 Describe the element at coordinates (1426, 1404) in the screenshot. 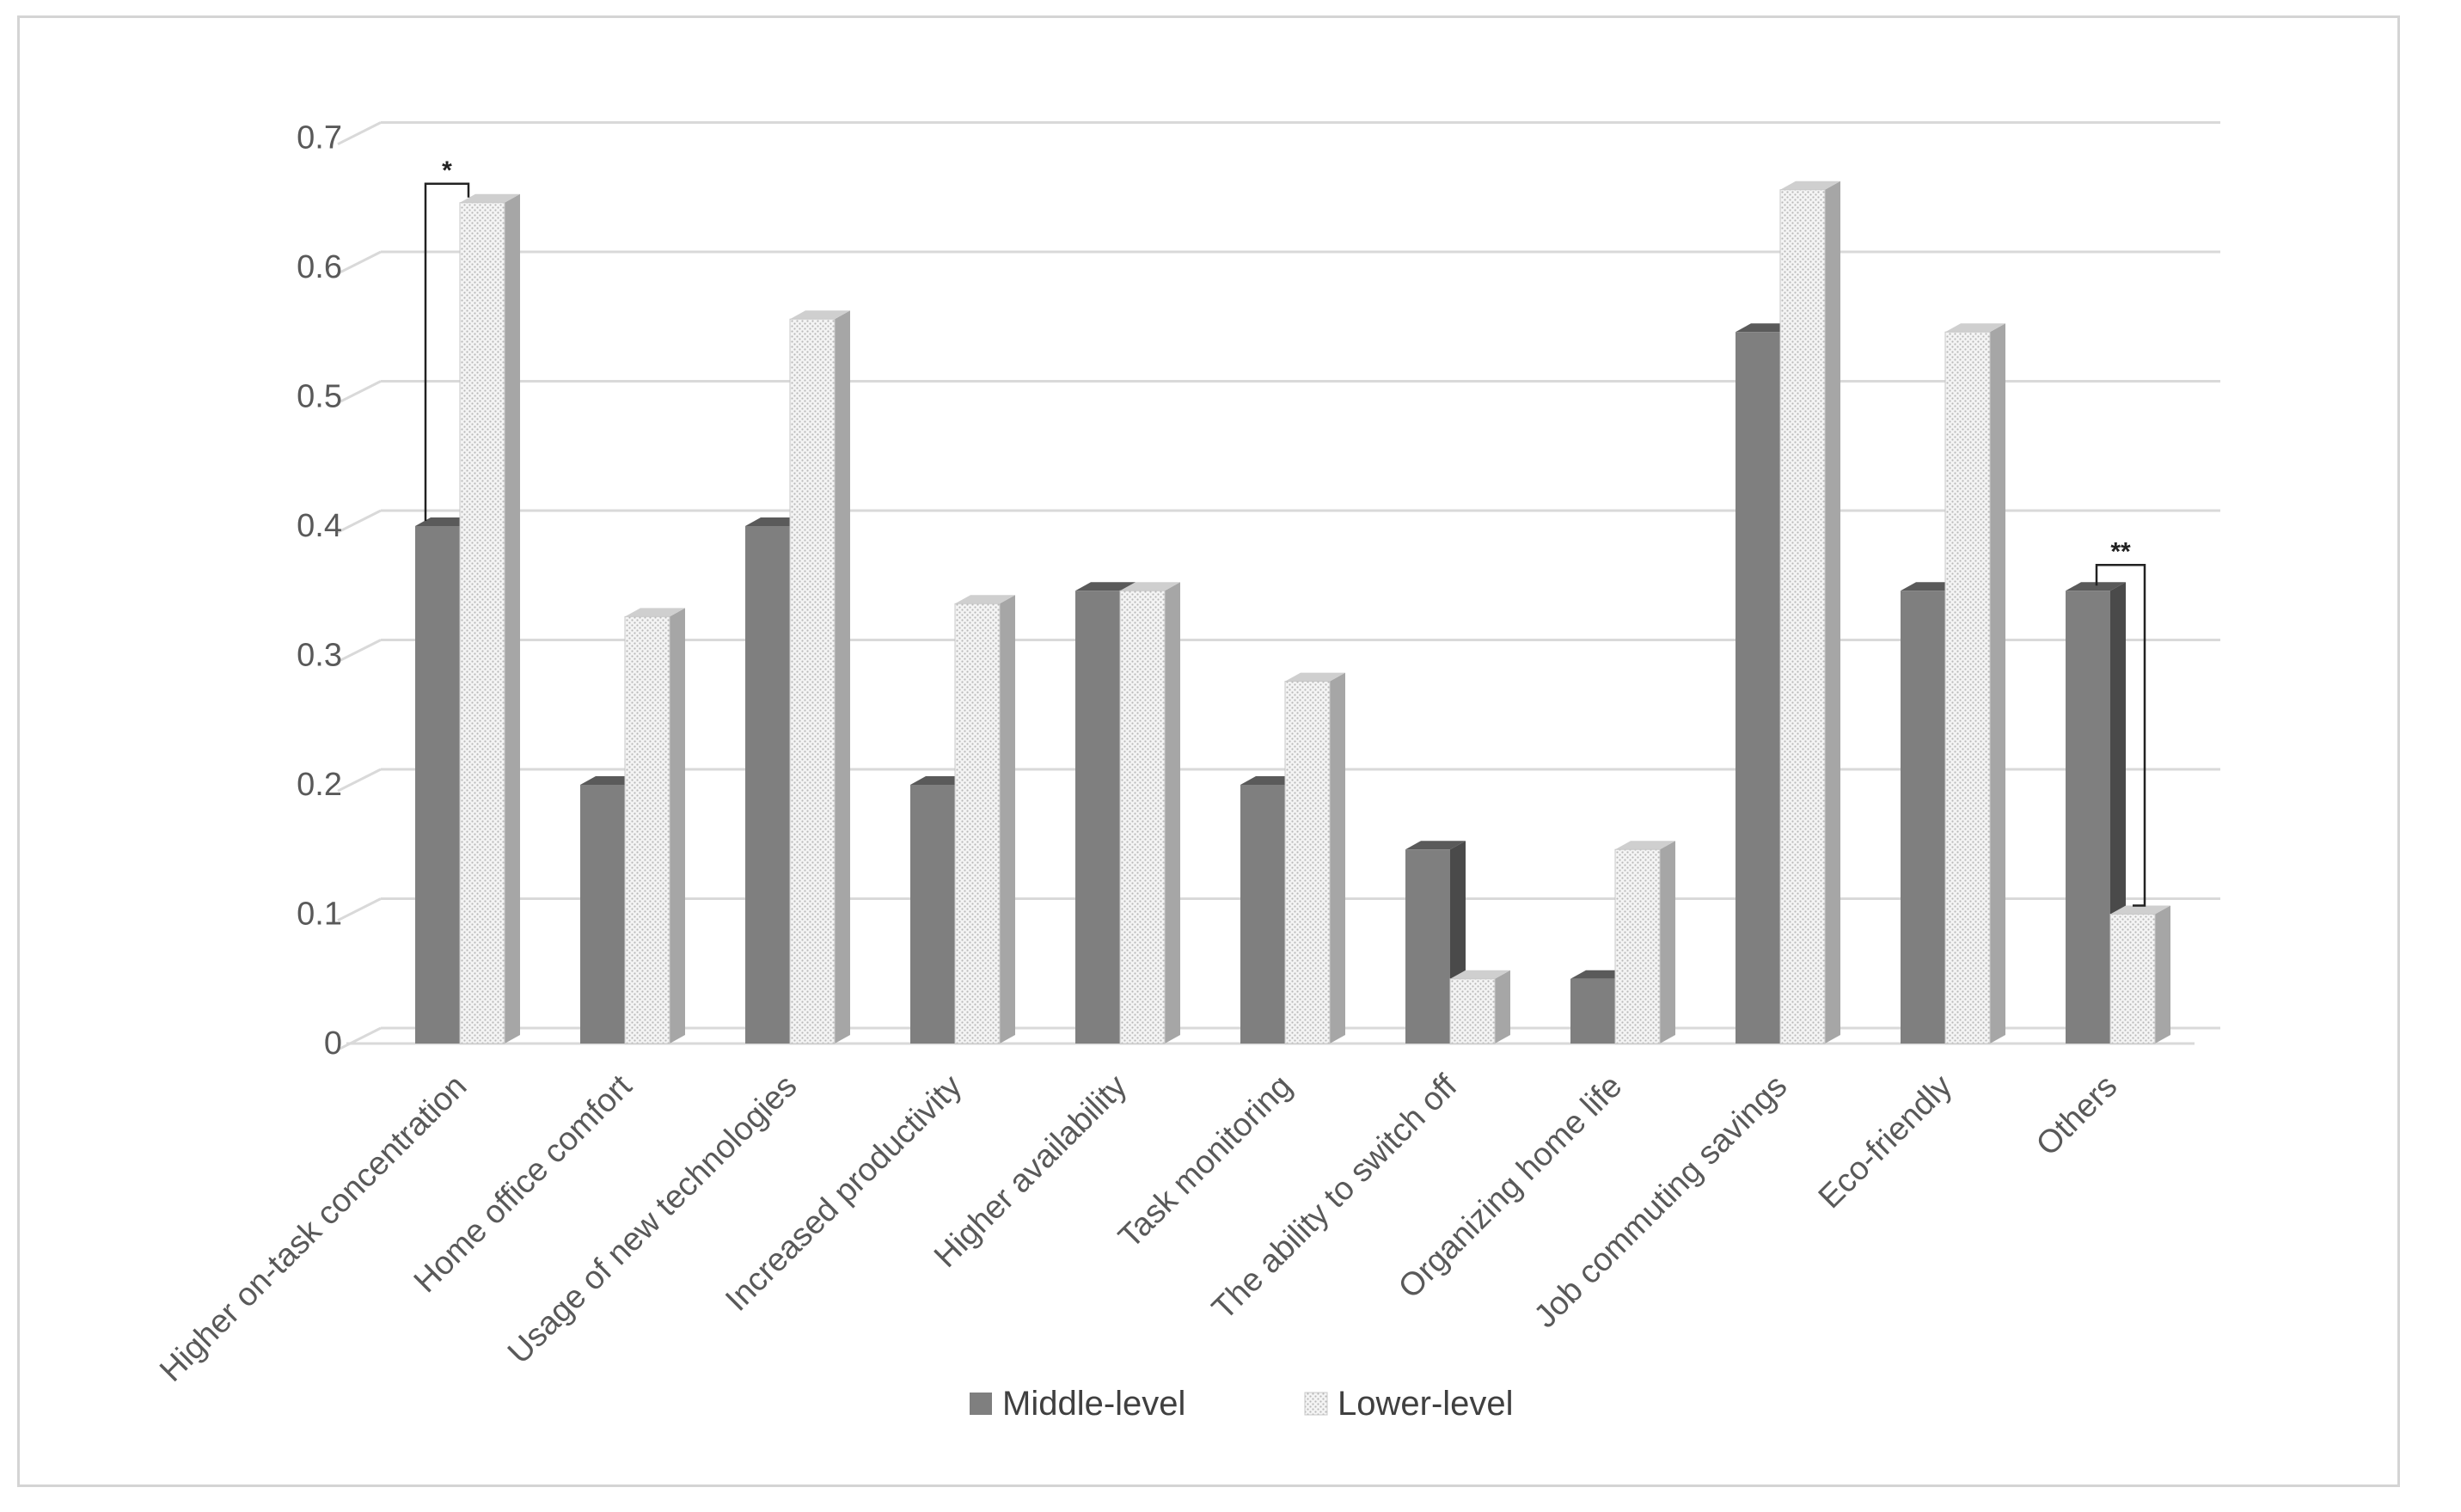

I see `legend-label: Lower-level` at that location.